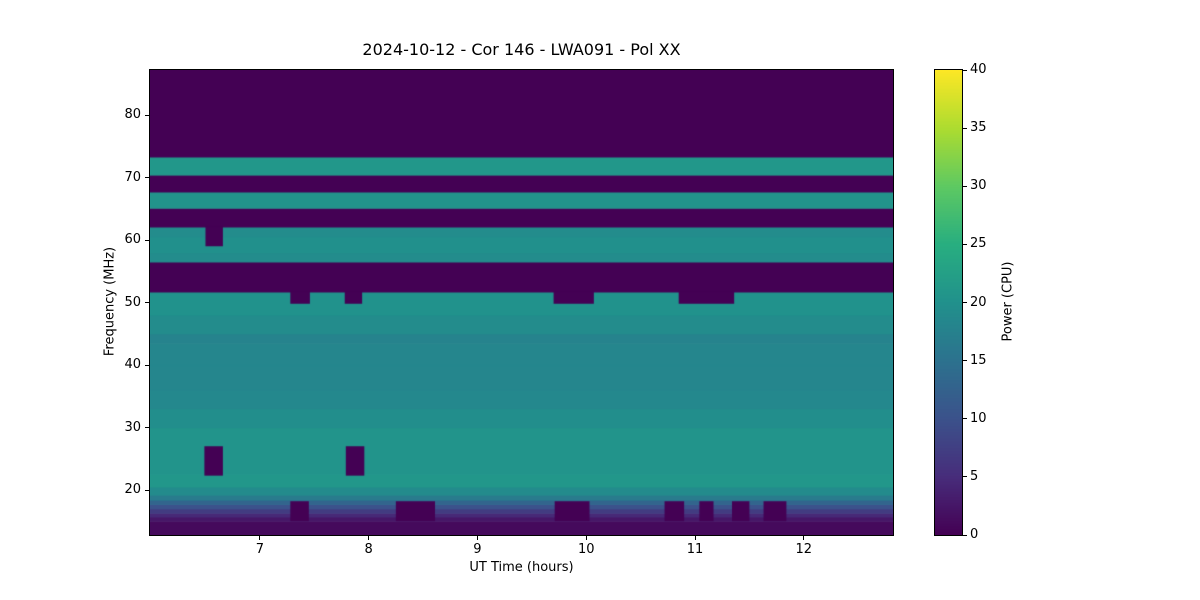 The height and width of the screenshot is (600, 1200). Describe the element at coordinates (477, 549) in the screenshot. I see `x-tick-label: 9` at that location.